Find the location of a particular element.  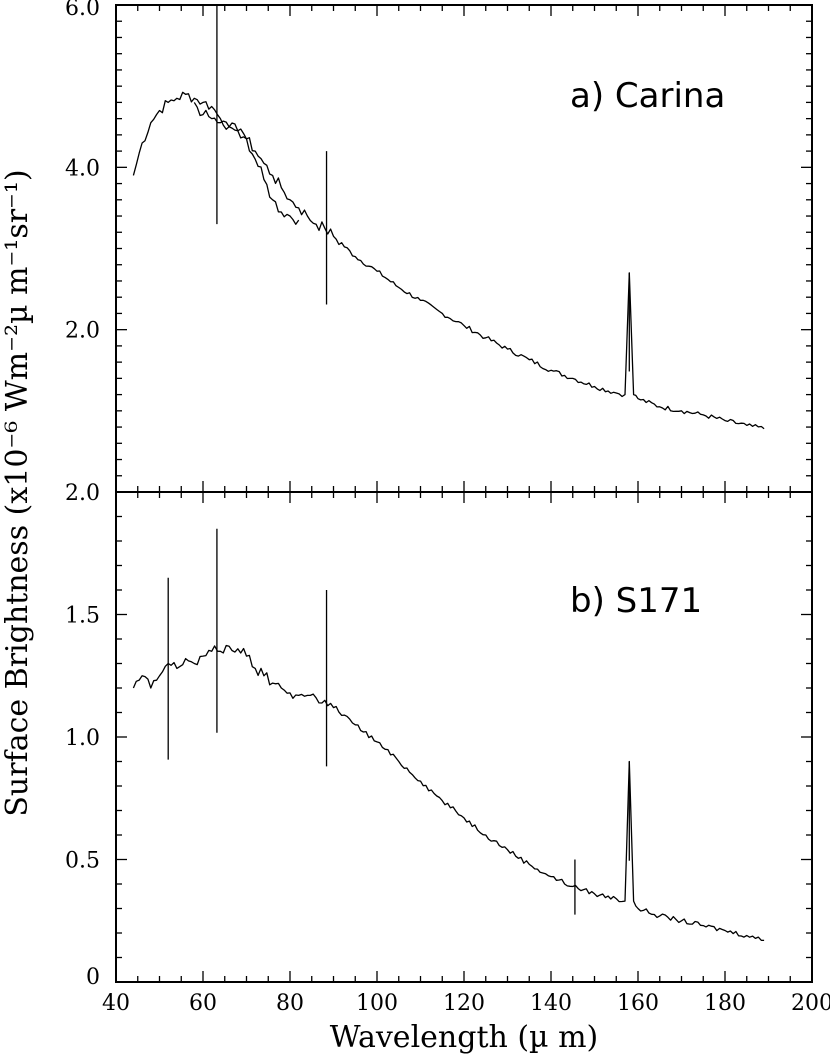

panel-s171-y-tick-labels: 0 0.5 1.0 1.5 2.0 is located at coordinates (82, 735).